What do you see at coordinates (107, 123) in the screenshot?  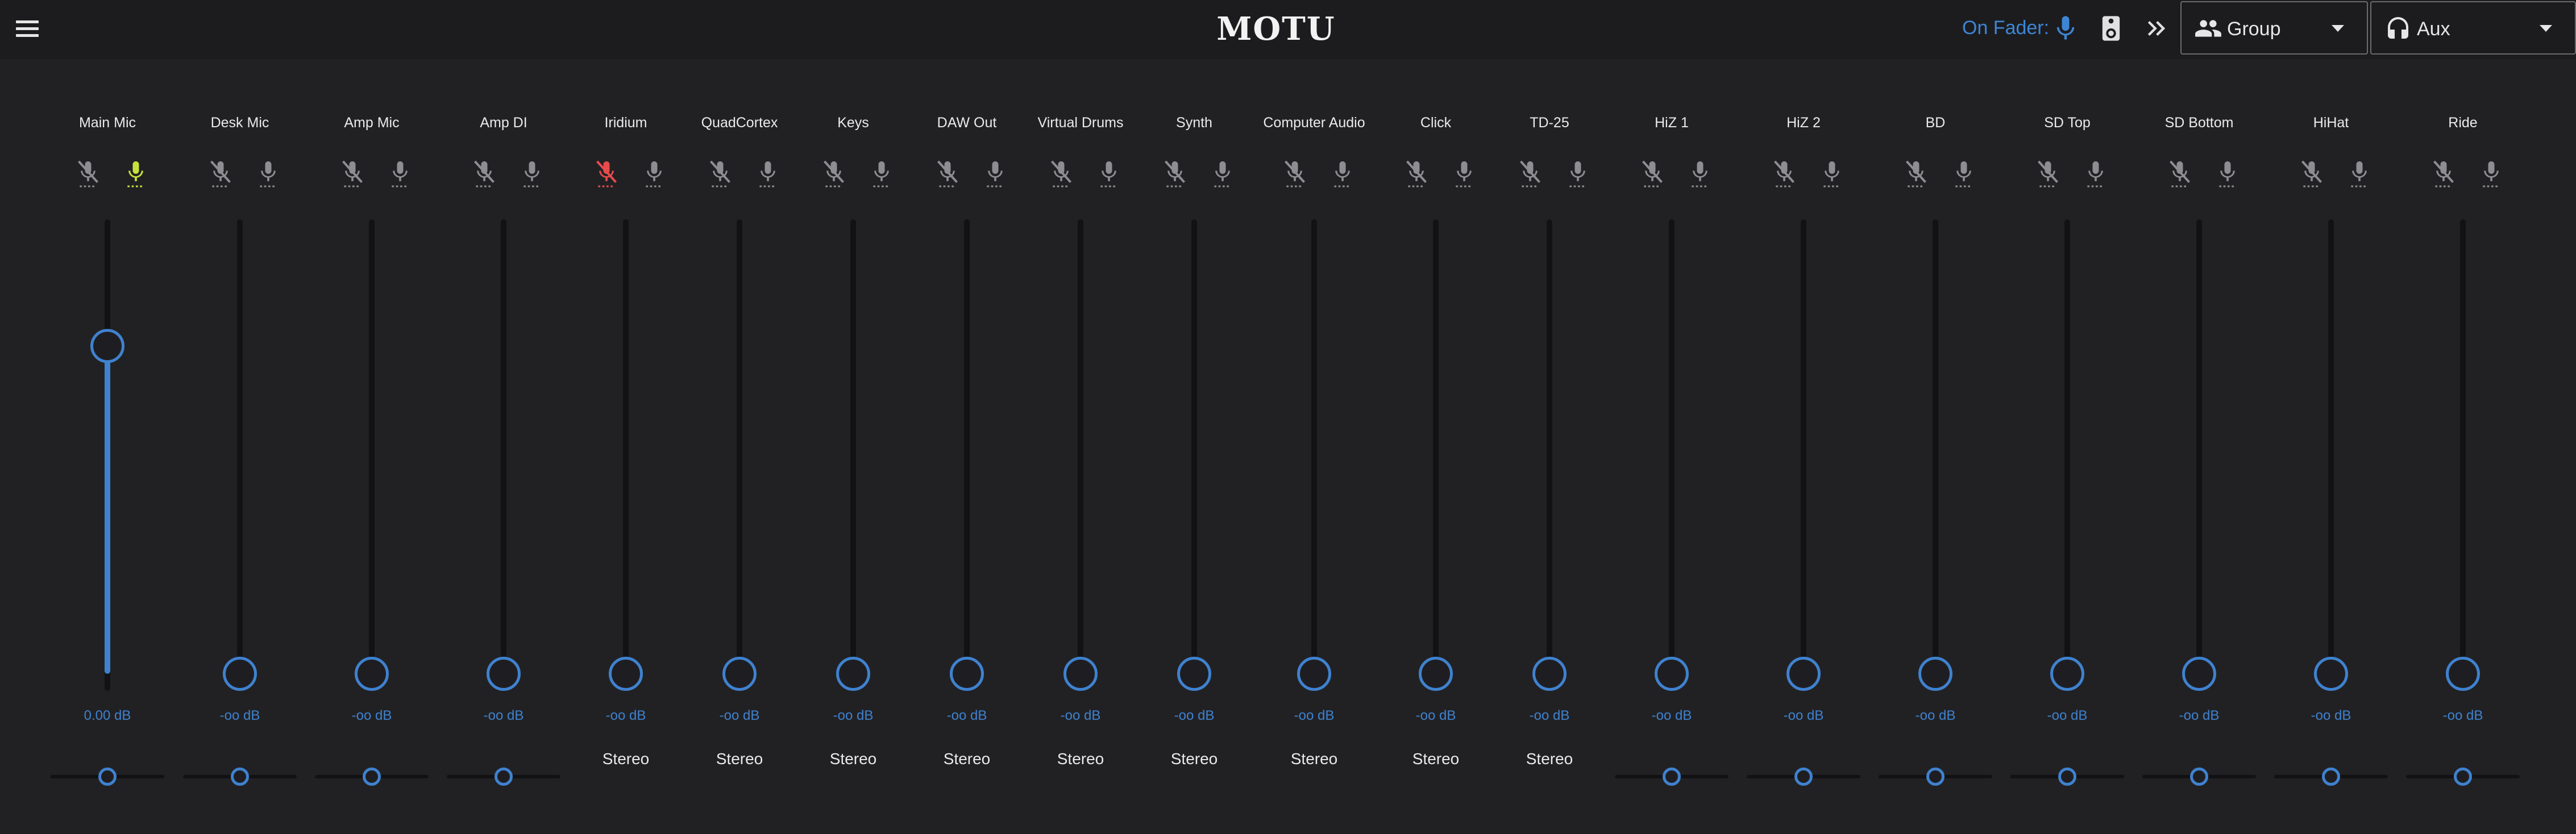 I see `channel-name: Main Mic` at bounding box center [107, 123].